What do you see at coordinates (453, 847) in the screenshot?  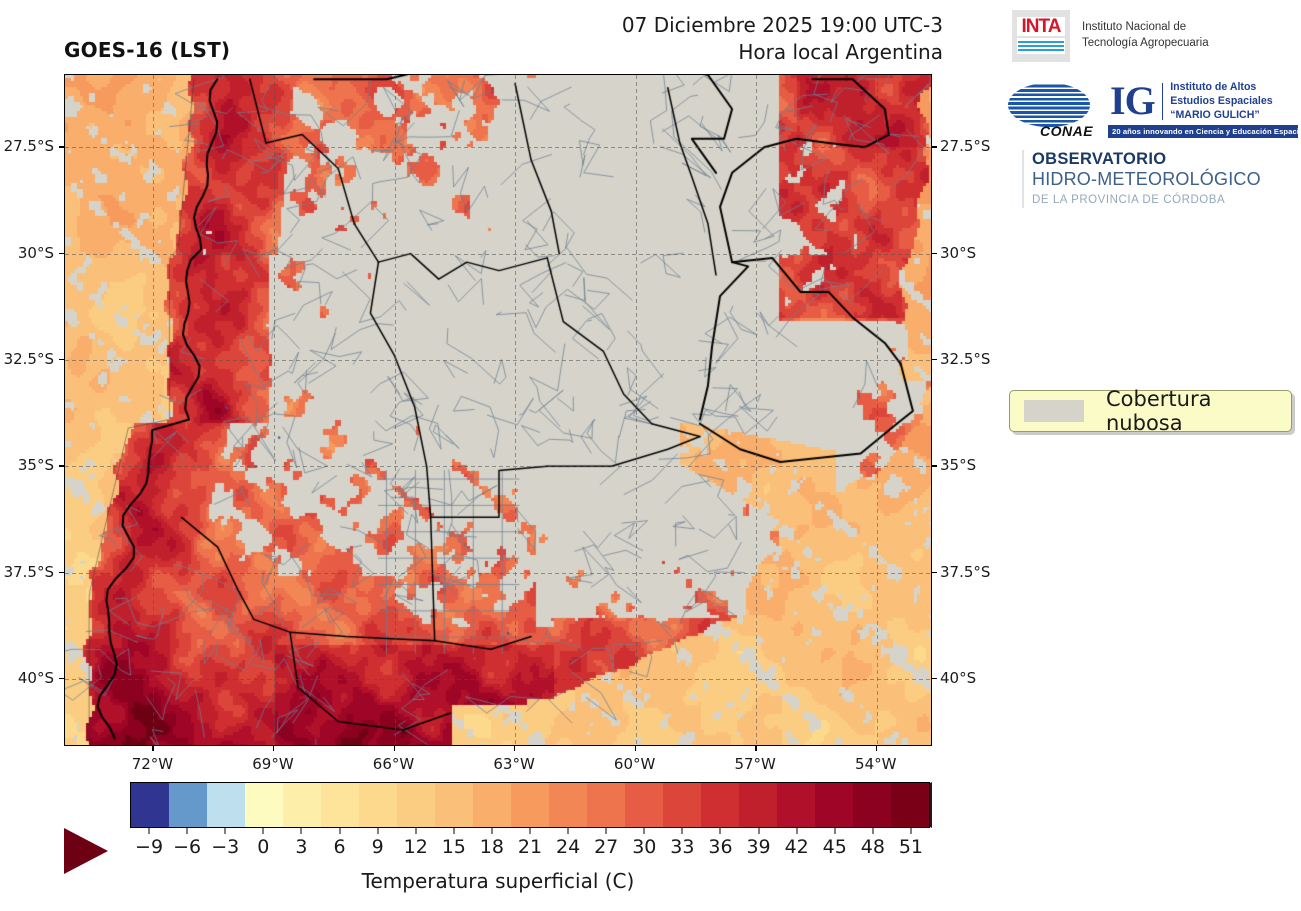 I see `colorbar-tick-label: 15` at bounding box center [453, 847].